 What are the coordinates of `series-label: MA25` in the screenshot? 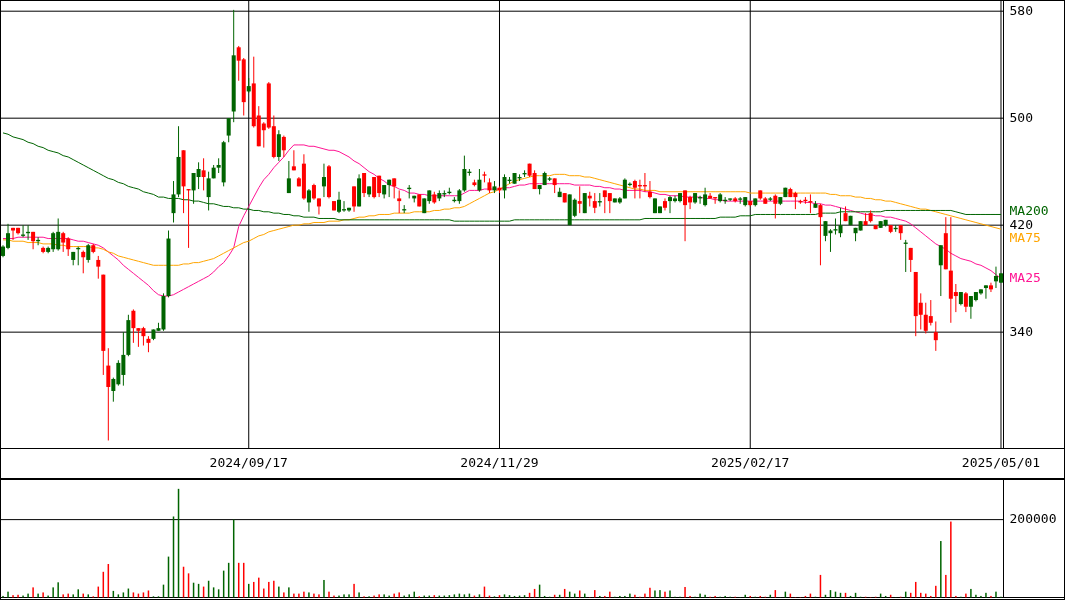 It's located at (1025, 278).